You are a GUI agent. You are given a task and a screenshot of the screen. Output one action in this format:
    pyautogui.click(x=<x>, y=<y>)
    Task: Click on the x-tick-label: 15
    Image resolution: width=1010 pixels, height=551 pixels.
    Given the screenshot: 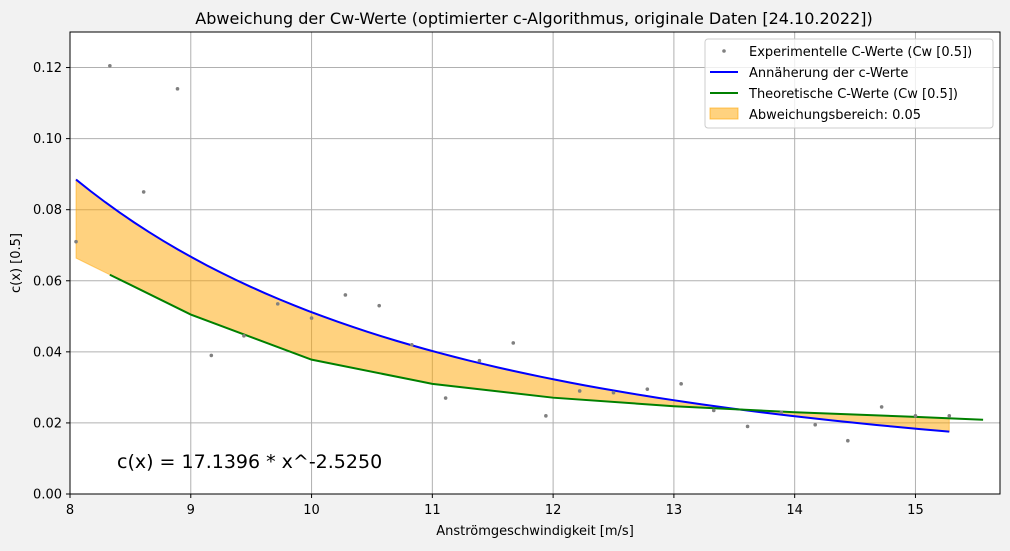 What is the action you would take?
    pyautogui.click(x=915, y=510)
    